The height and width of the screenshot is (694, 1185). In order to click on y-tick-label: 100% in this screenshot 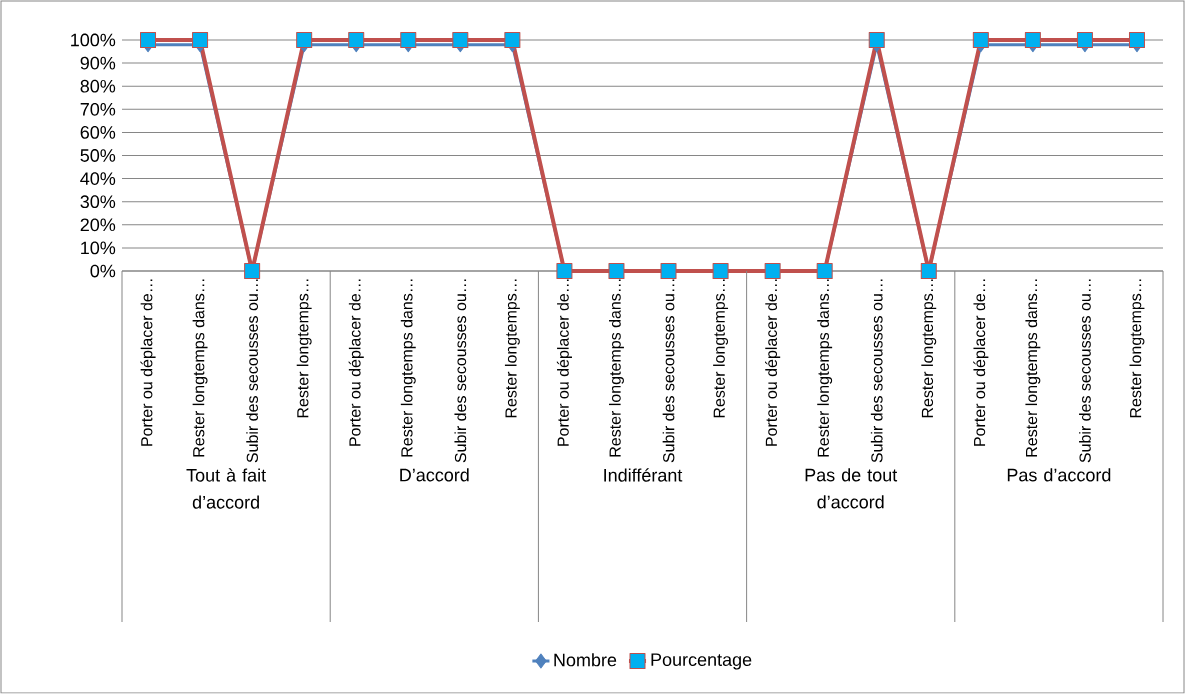, I will do `click(93, 40)`.